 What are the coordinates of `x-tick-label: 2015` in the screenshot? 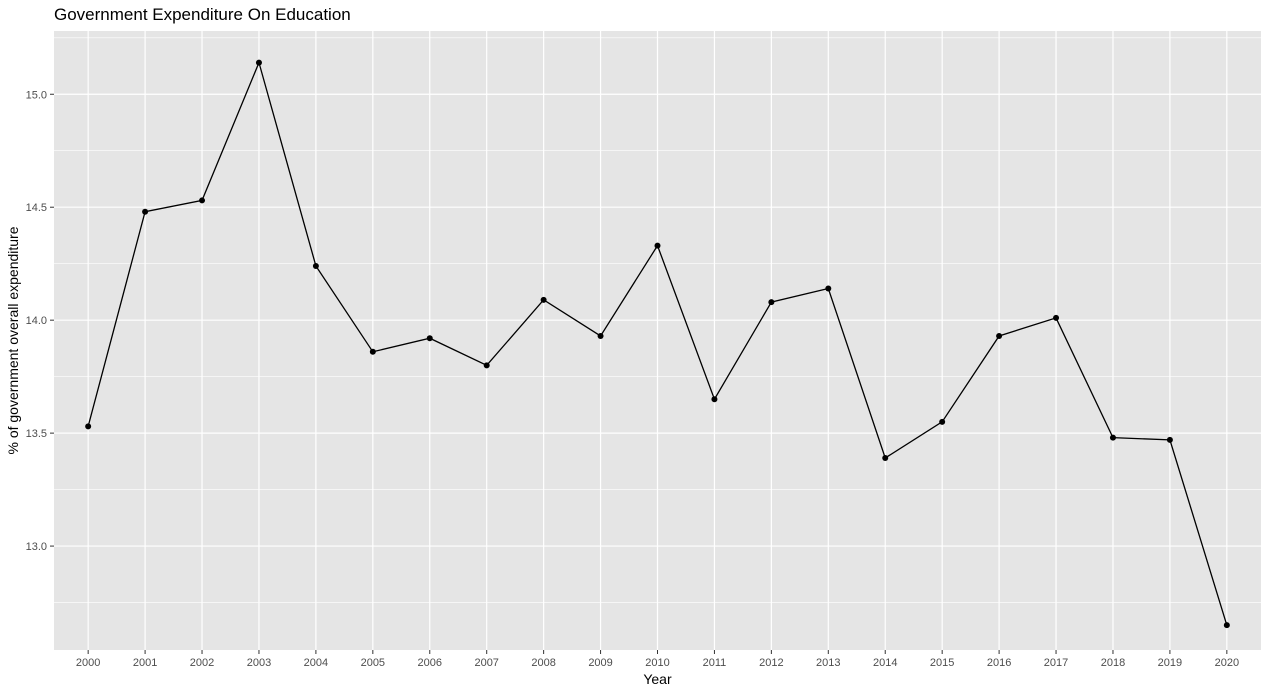 It's located at (942, 663).